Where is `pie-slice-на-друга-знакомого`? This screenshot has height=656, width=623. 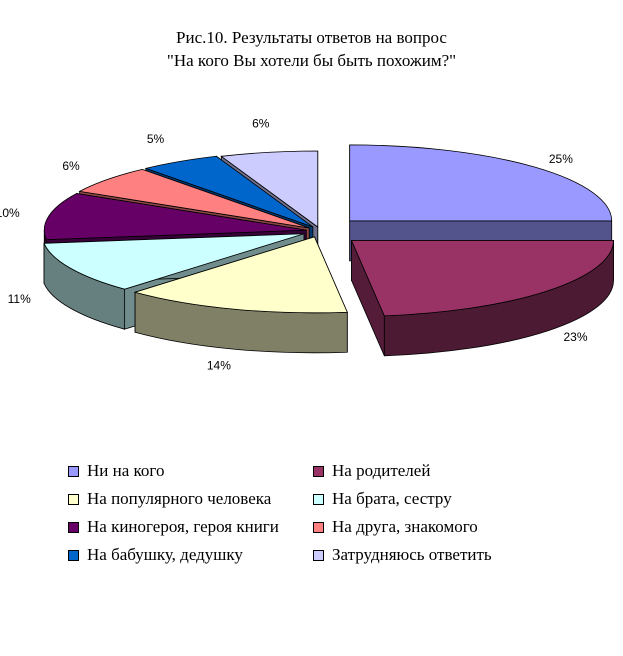 pie-slice-на-друга-знакомого is located at coordinates (194, 198).